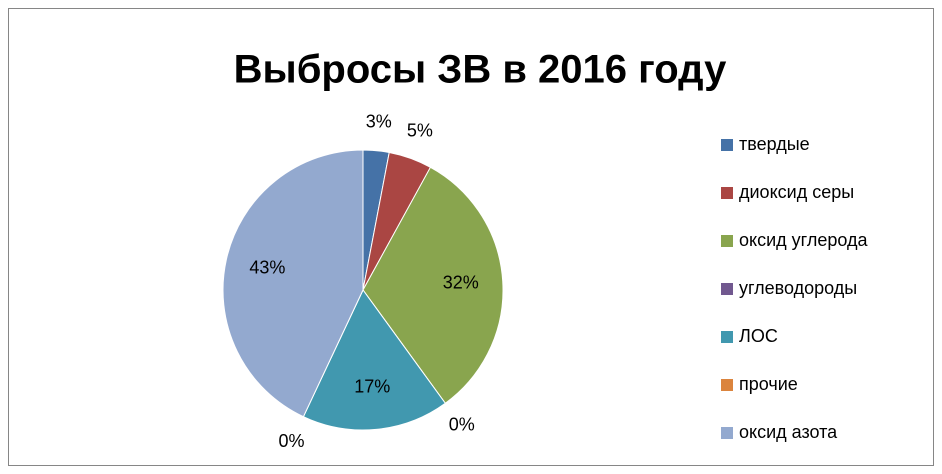 This screenshot has height=474, width=942. Describe the element at coordinates (267, 267) in the screenshot. I see `data-label: 43%` at that location.